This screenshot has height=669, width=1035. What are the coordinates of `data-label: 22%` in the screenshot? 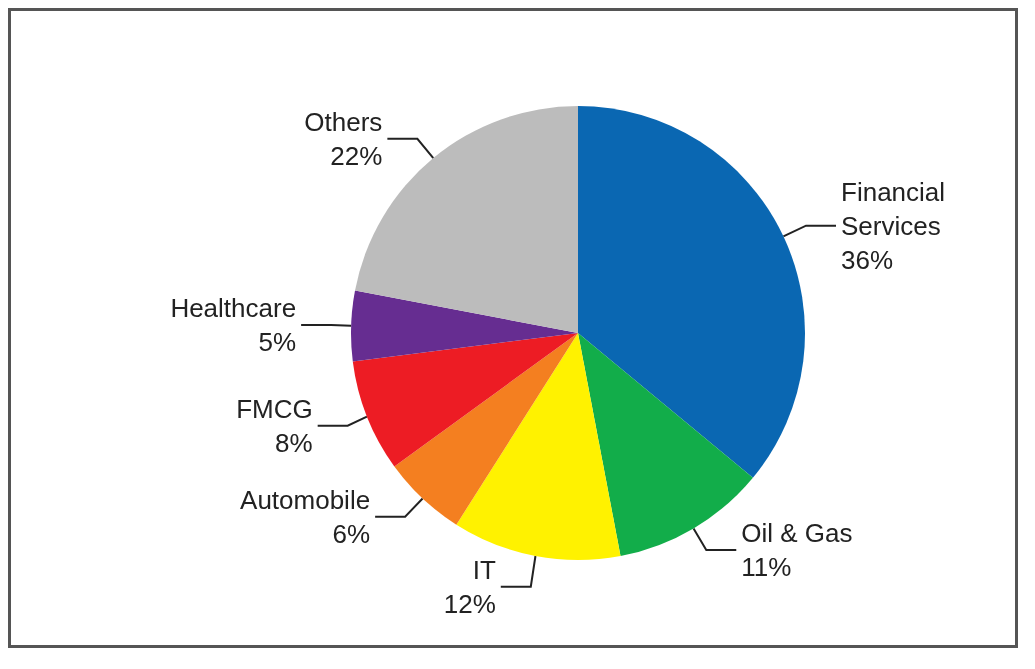 It's located at (356, 155).